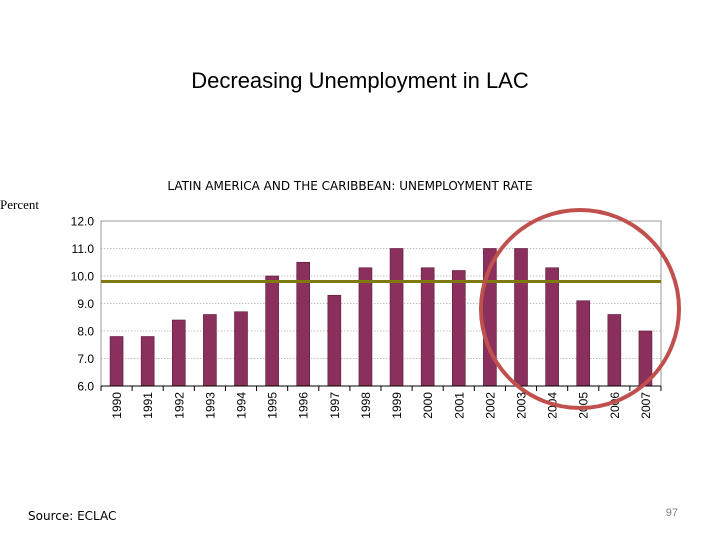 This screenshot has width=720, height=540. What do you see at coordinates (397, 405) in the screenshot?
I see `x-tick-label: 1999` at bounding box center [397, 405].